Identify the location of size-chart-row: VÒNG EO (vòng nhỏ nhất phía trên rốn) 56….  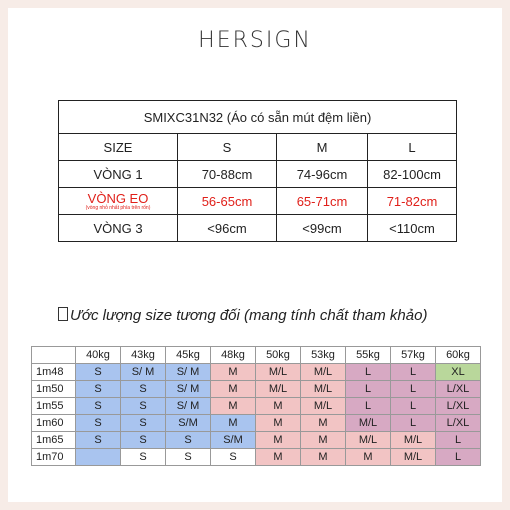
(257, 201).